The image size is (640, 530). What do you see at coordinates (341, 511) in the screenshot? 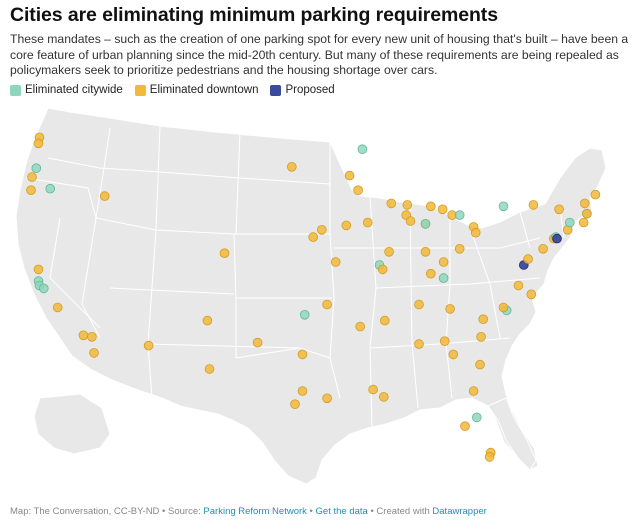
I see `get-data-link: Get the data` at bounding box center [341, 511].